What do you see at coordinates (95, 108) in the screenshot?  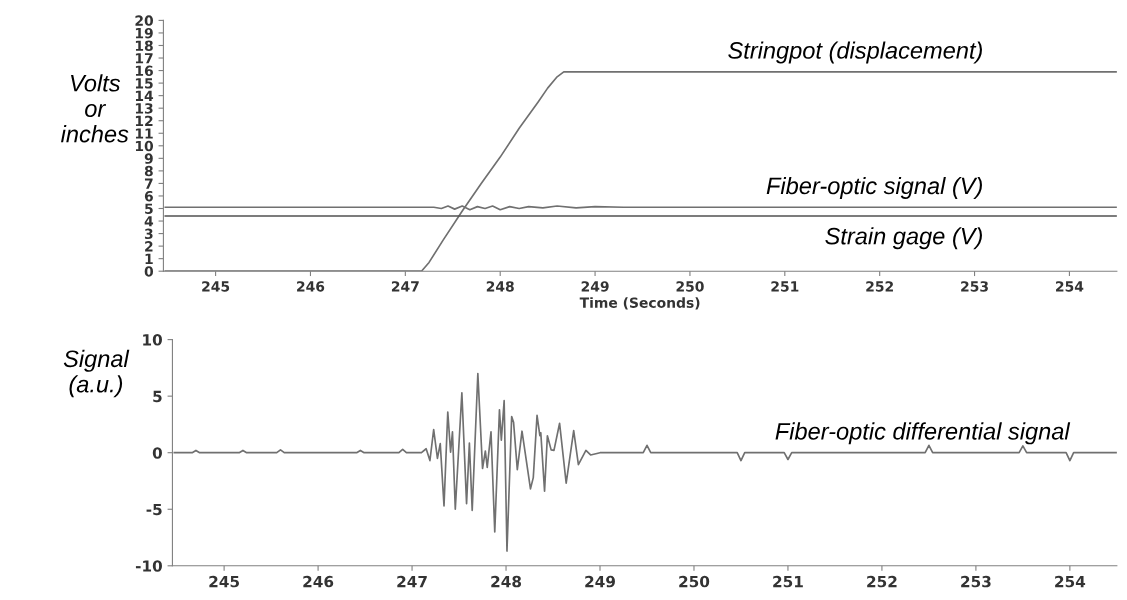 I see `y-axis-title: Volts or inches` at bounding box center [95, 108].